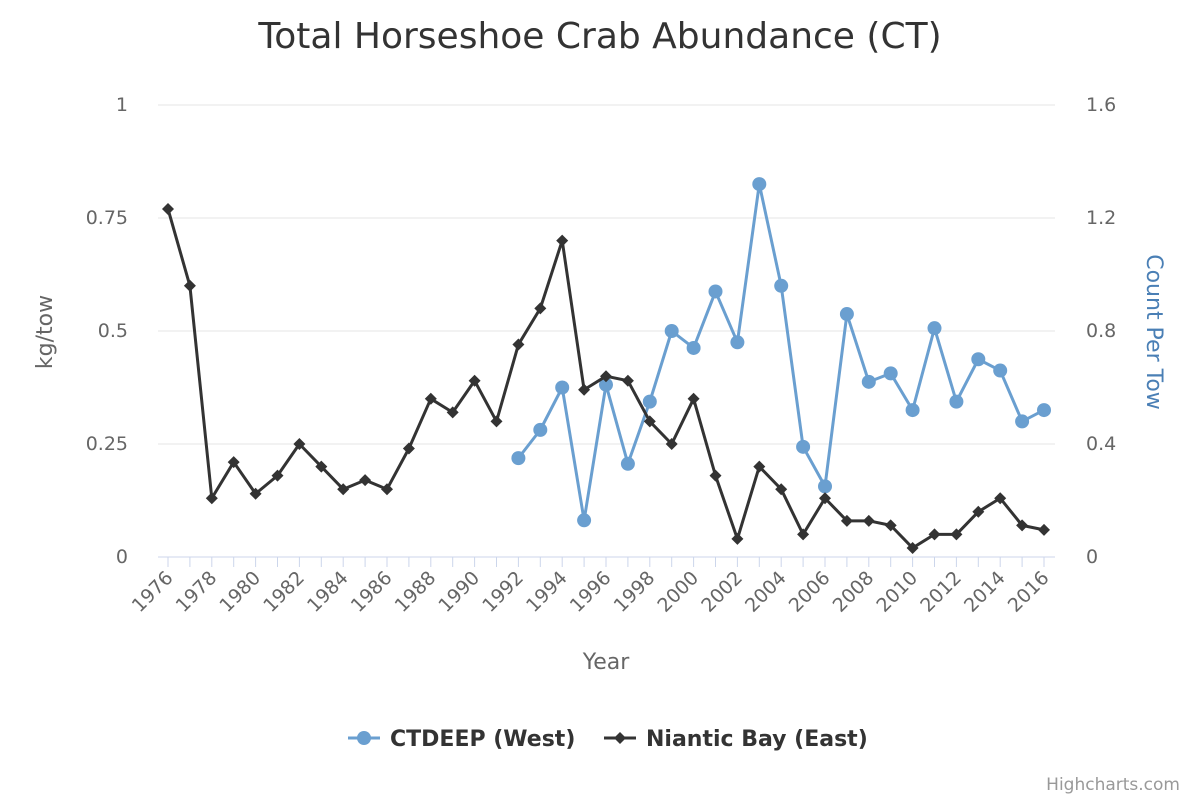  I want to click on legend-marker, so click(620, 738).